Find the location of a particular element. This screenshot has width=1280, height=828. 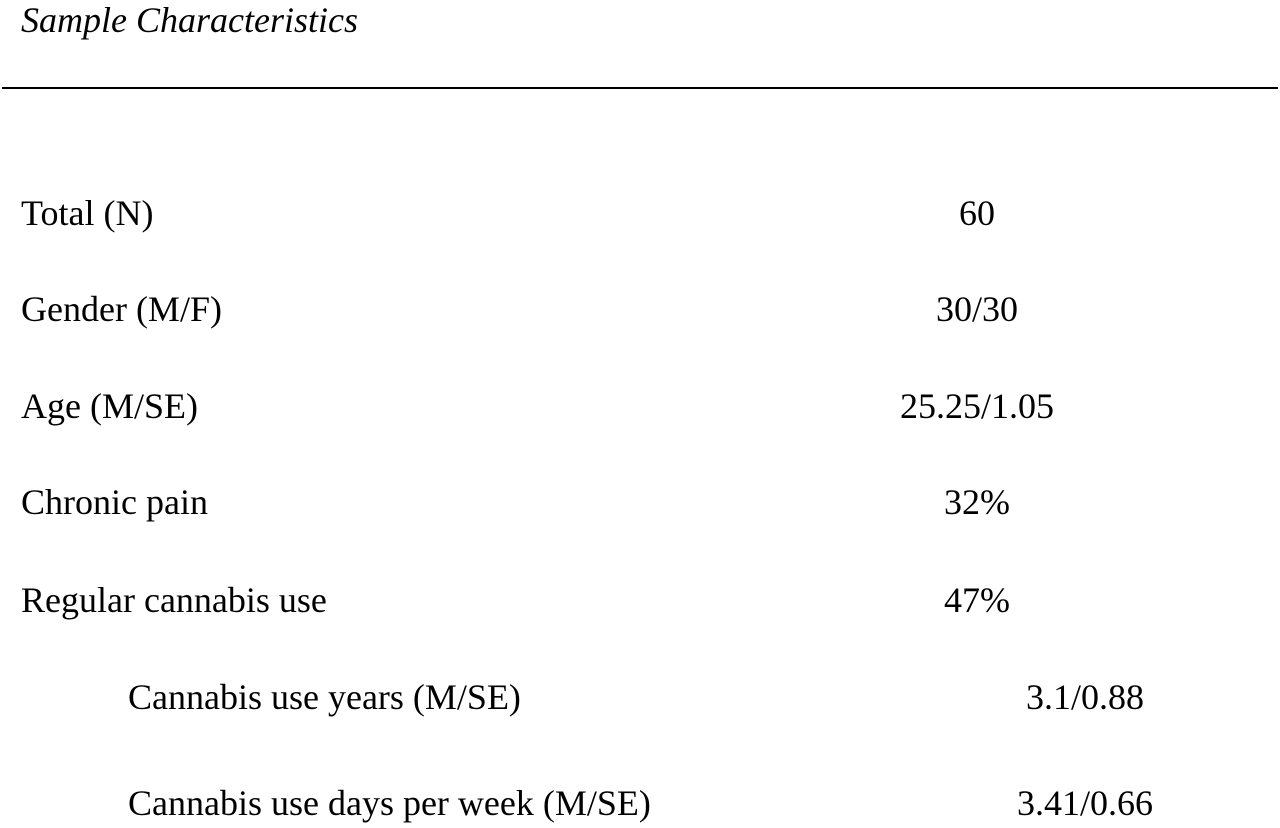

table-title: Sample Characteristics is located at coordinates (189, 20).